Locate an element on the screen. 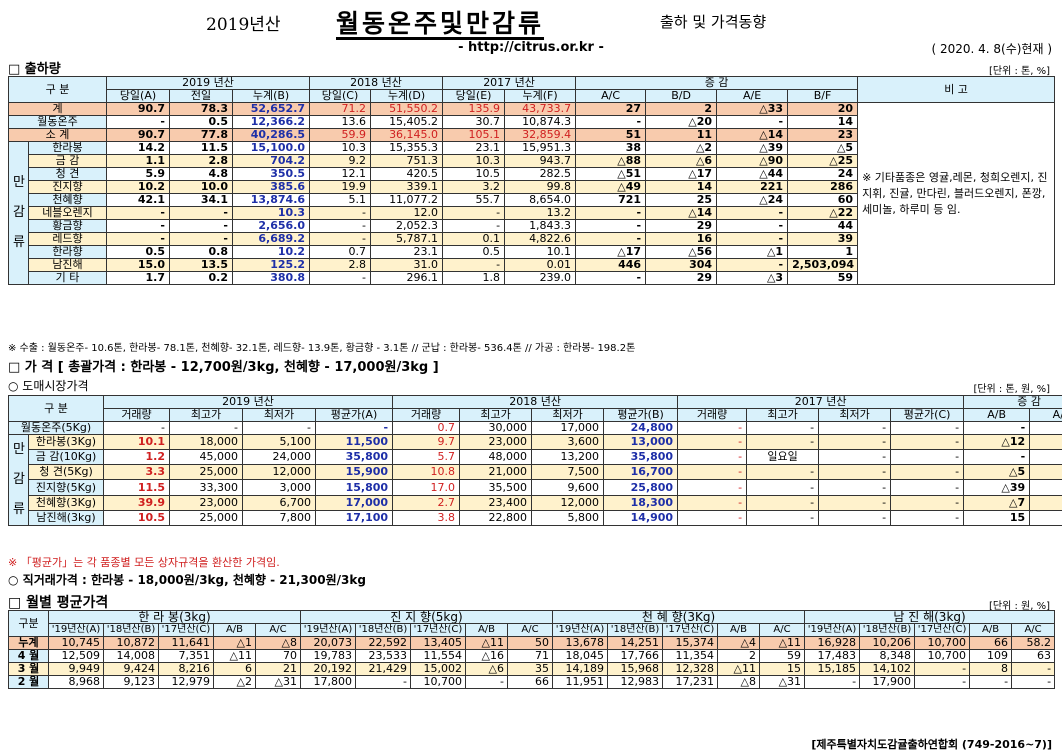 This screenshot has height=752, width=1062. row-label: 월동온주 is located at coordinates (58, 122).